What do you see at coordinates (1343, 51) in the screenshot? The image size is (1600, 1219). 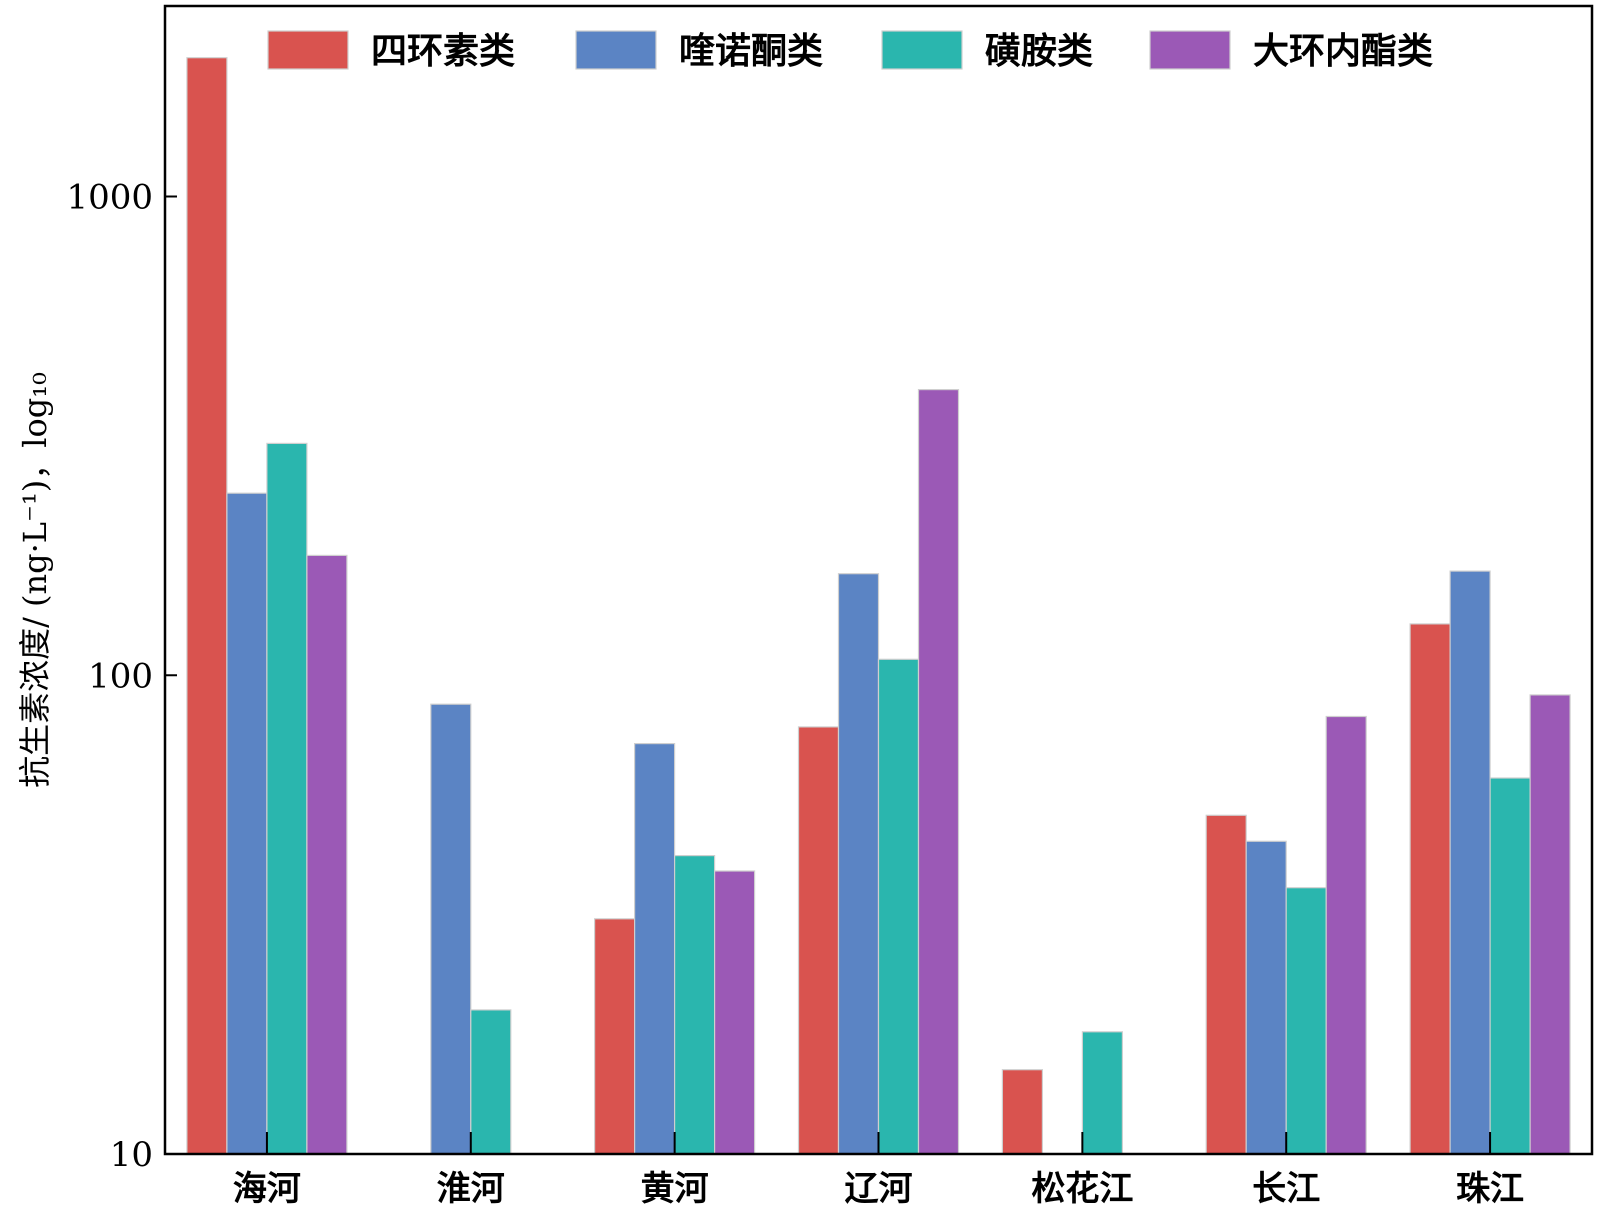 I see `legend-label: 大环内酯类` at bounding box center [1343, 51].